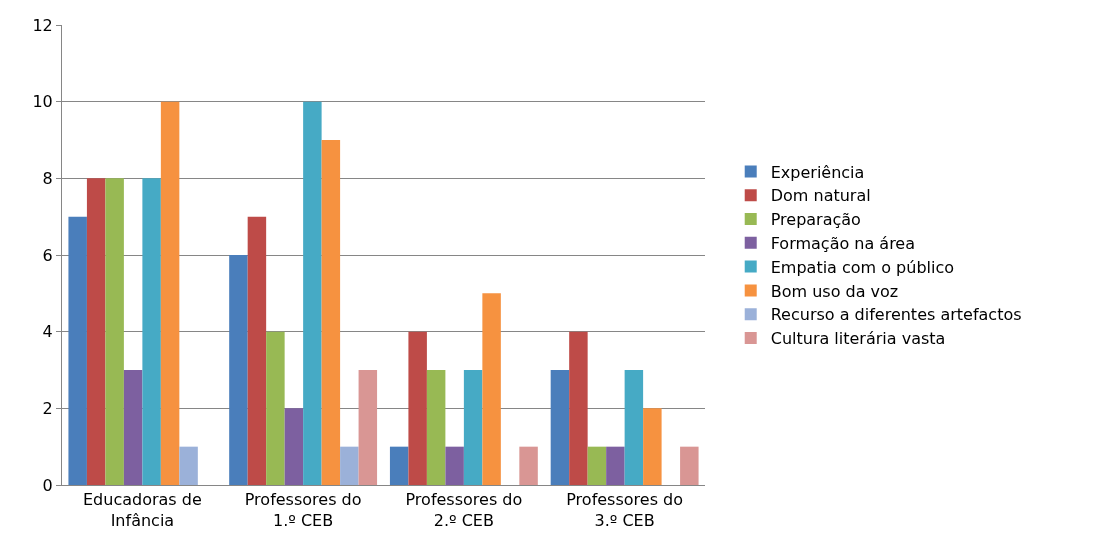  Describe the element at coordinates (142, 510) in the screenshot. I see `x-tick-label: Educadoras de Infância` at that location.